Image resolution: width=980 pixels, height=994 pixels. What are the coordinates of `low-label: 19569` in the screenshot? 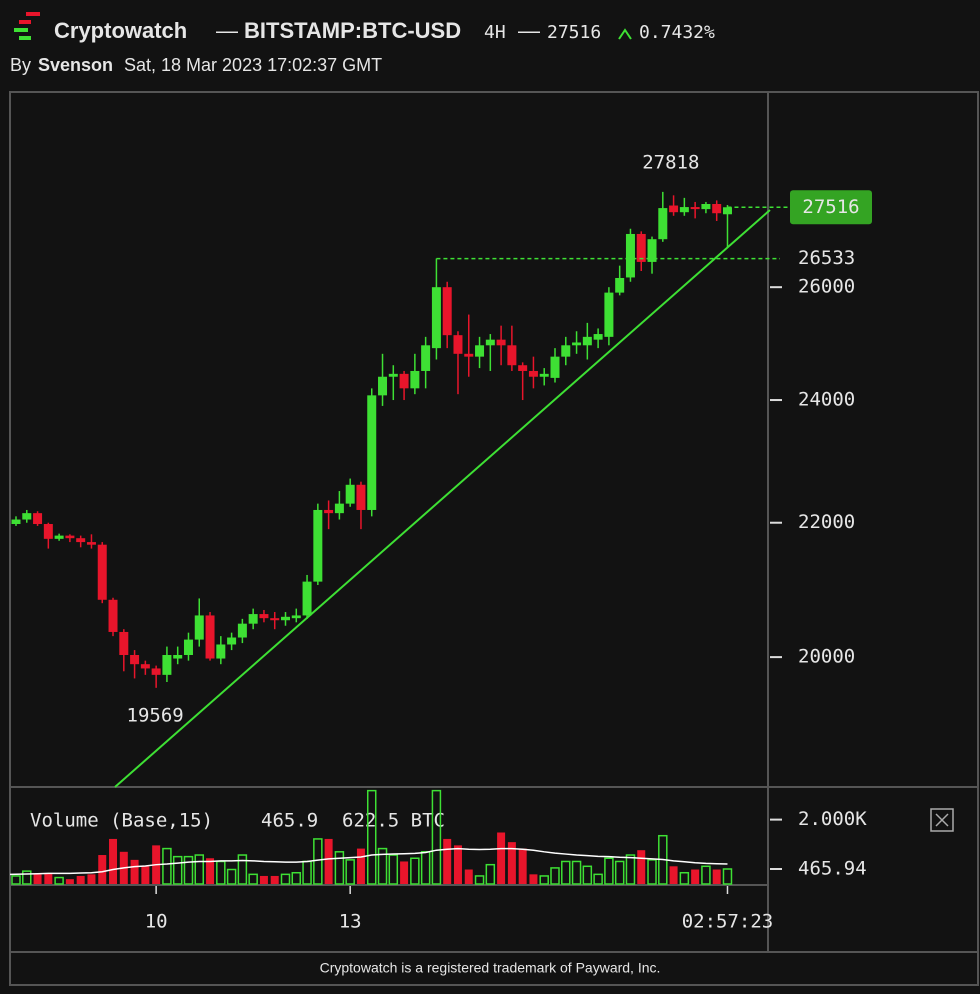 It's located at (155, 715).